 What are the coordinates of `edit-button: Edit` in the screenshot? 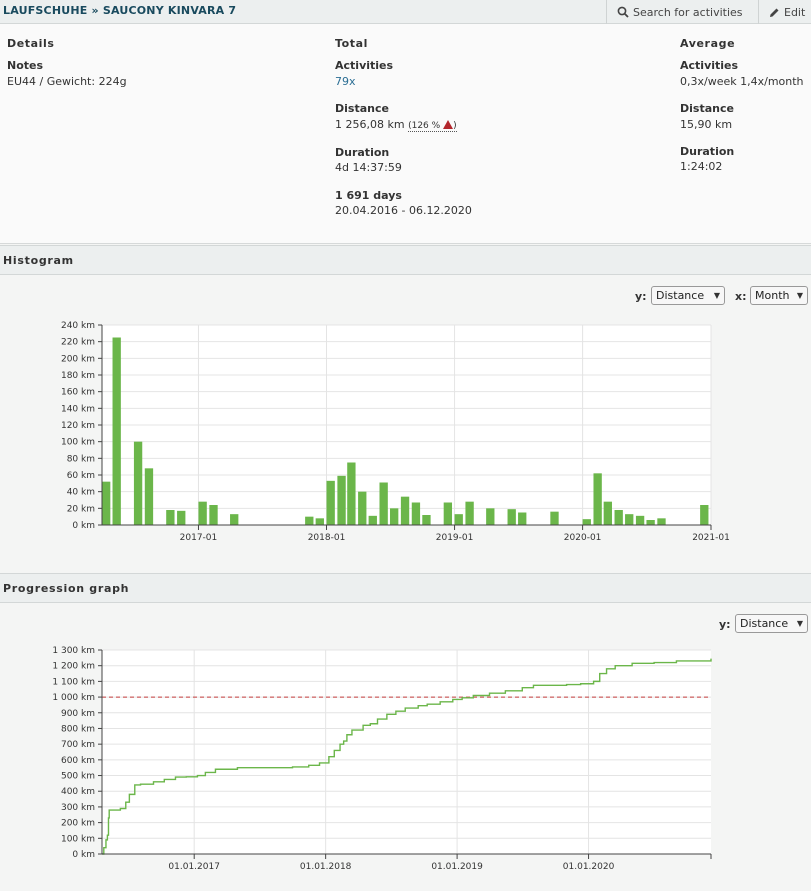 It's located at (784, 12).